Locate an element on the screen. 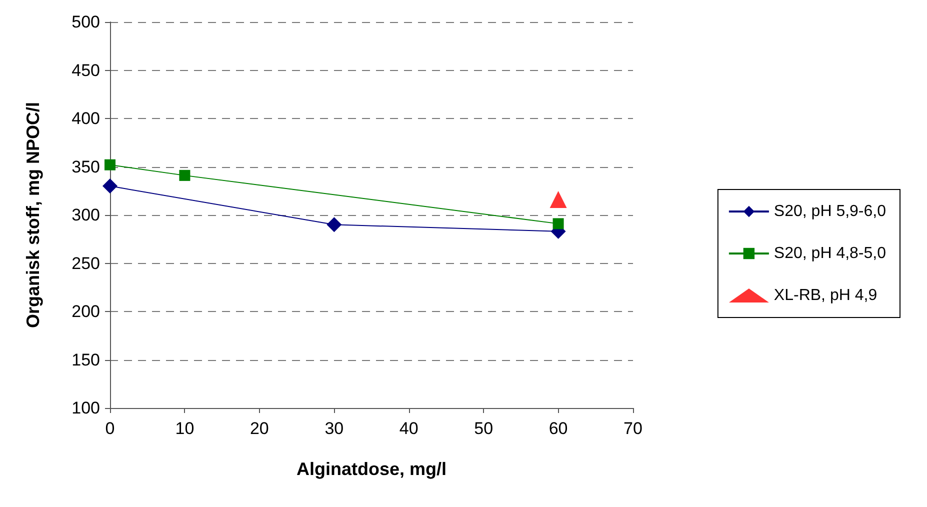 This screenshot has width=927, height=507. x-axis-title: Alginatdose, mg/l is located at coordinates (371, 469).